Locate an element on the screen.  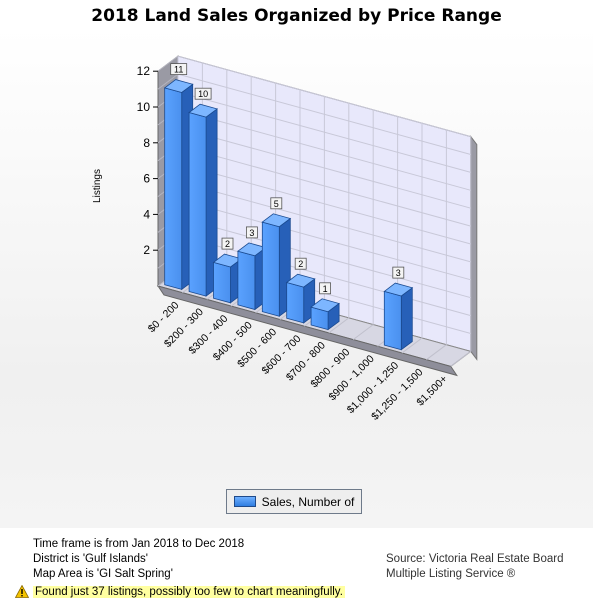
data-label: 1 is located at coordinates (325, 289).